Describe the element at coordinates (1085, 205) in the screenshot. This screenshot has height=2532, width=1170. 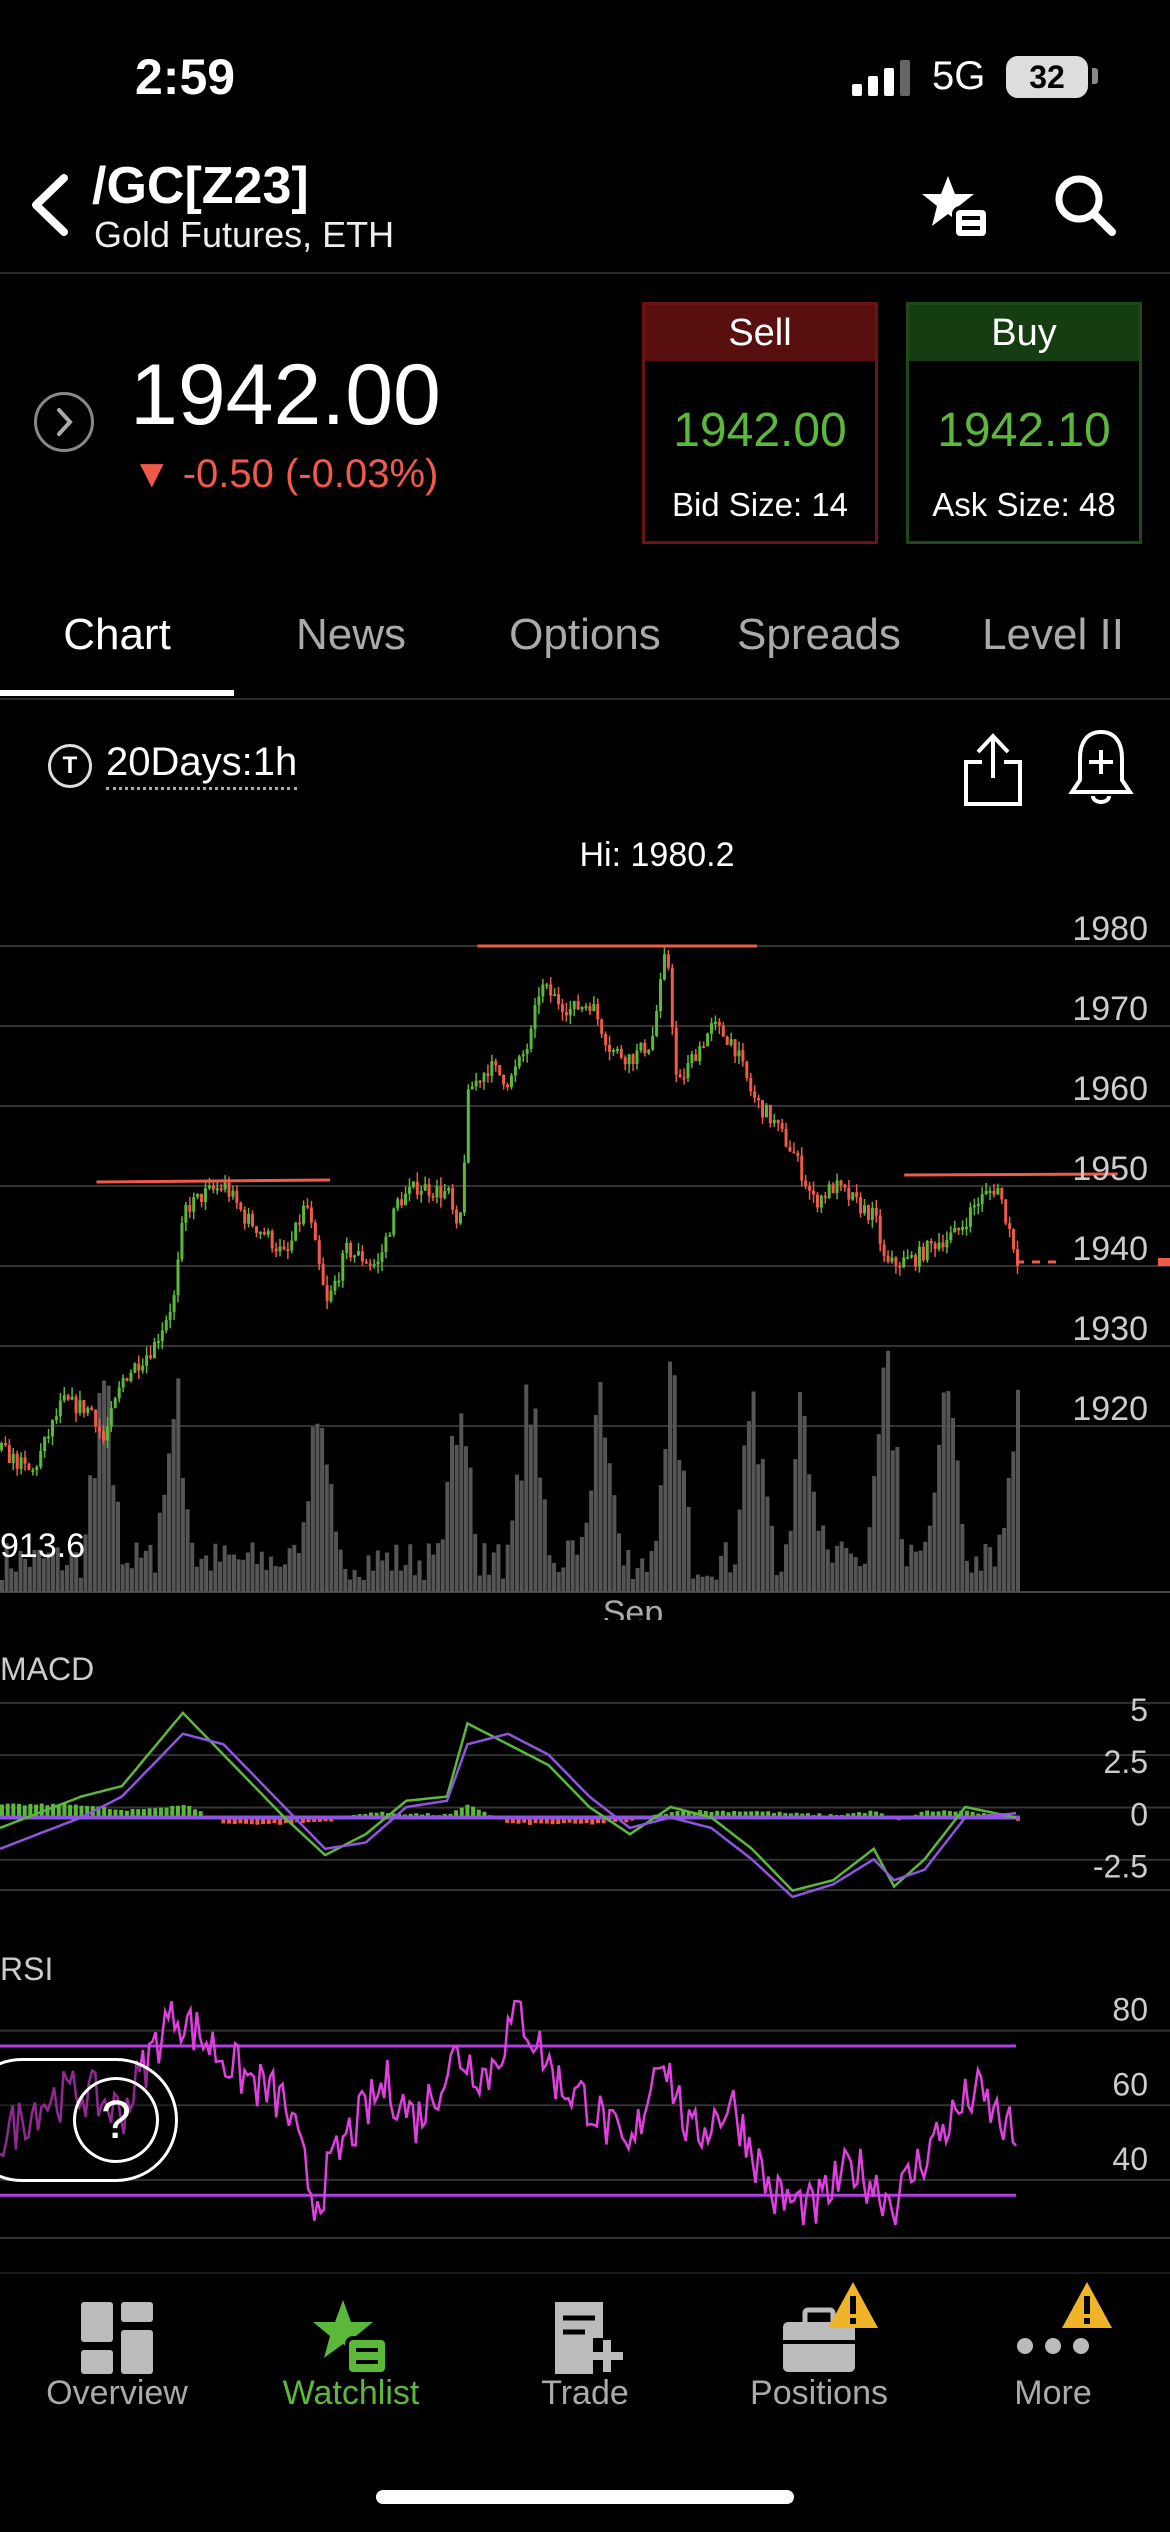
I see `search-icon` at that location.